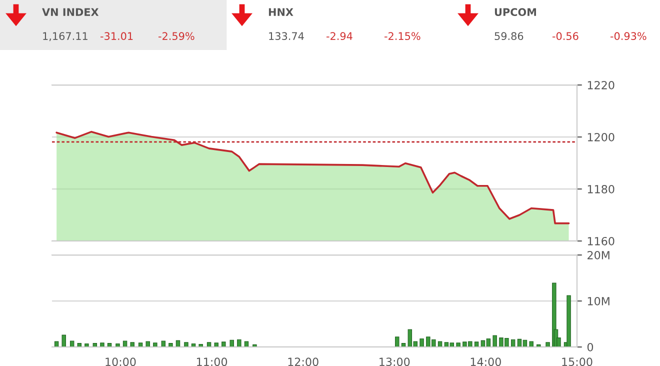  What do you see at coordinates (121, 362) in the screenshot?
I see `x-tick-label: 10:00` at bounding box center [121, 362].